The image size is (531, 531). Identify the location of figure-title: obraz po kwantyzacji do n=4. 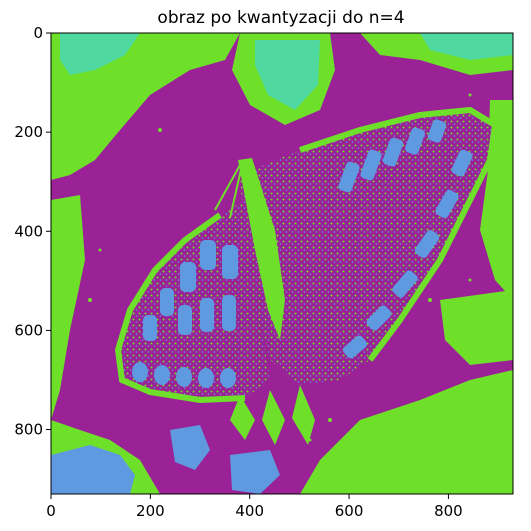
(280, 18).